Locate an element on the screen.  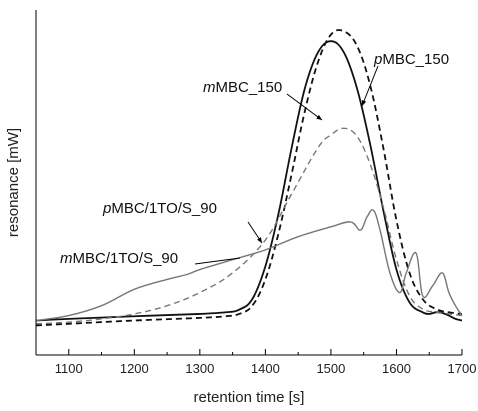
annotation-label-3: pMBC/1TO/S_90 is located at coordinates (159, 208).